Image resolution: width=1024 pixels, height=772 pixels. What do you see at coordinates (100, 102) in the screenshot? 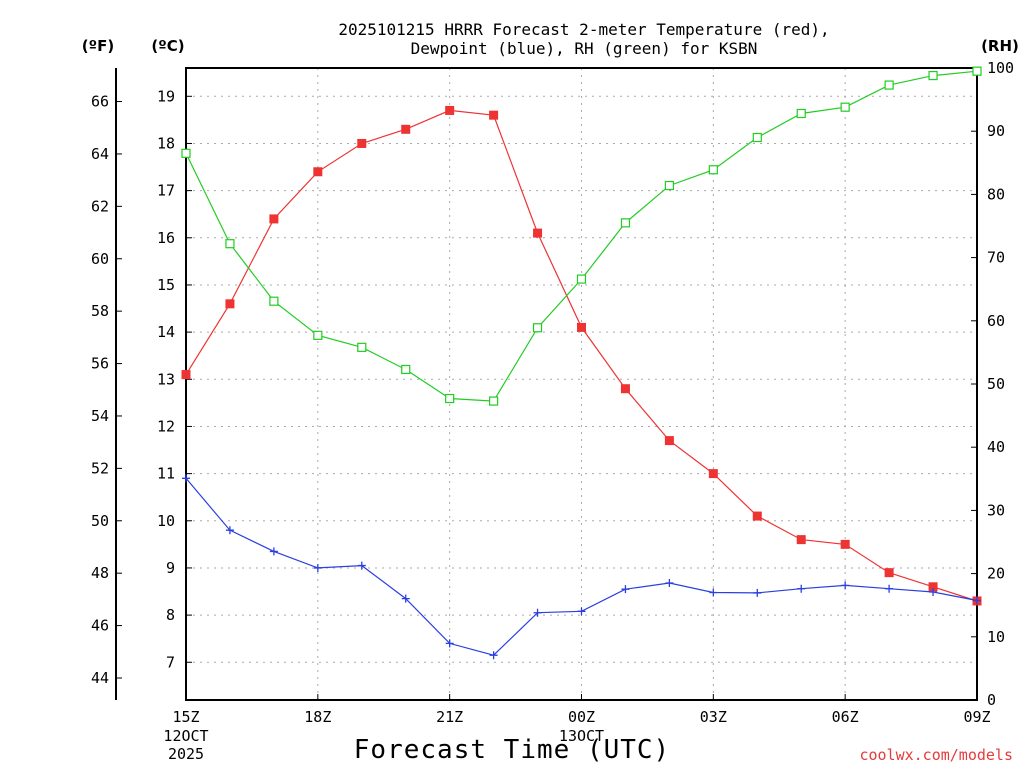
I see `fahrenheit-tick-label: 66` at bounding box center [100, 102].